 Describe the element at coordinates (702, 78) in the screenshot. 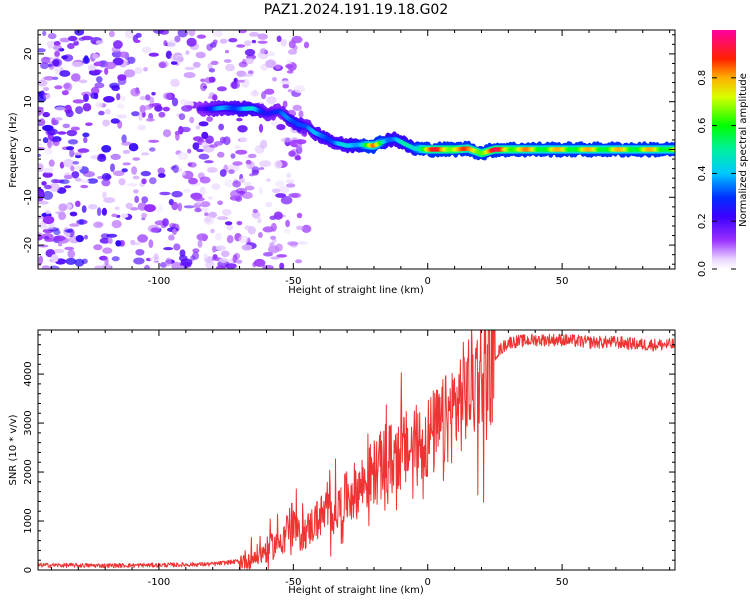

I see `colorbar-tick-label: 0.8` at that location.